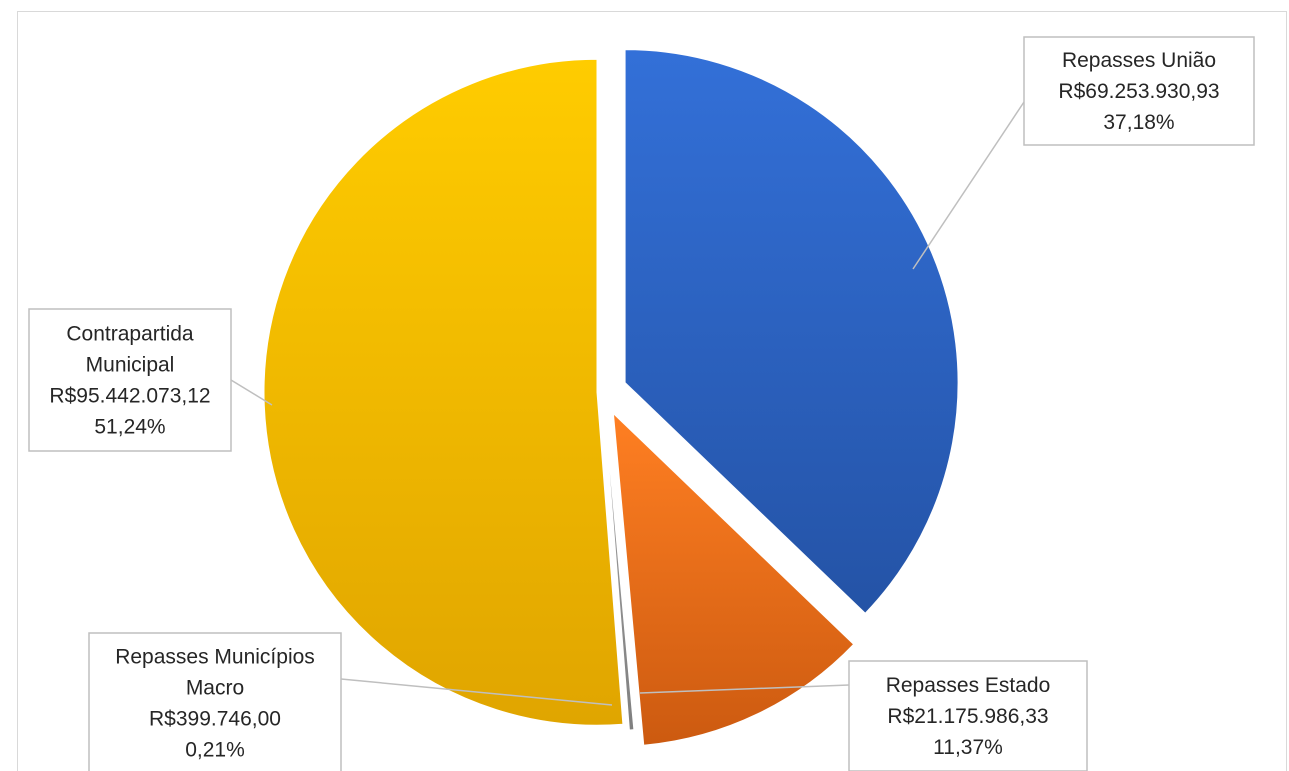 The height and width of the screenshot is (771, 1289). I want to click on data-label-2-line-2: R$21.175.986,33, so click(967, 716).